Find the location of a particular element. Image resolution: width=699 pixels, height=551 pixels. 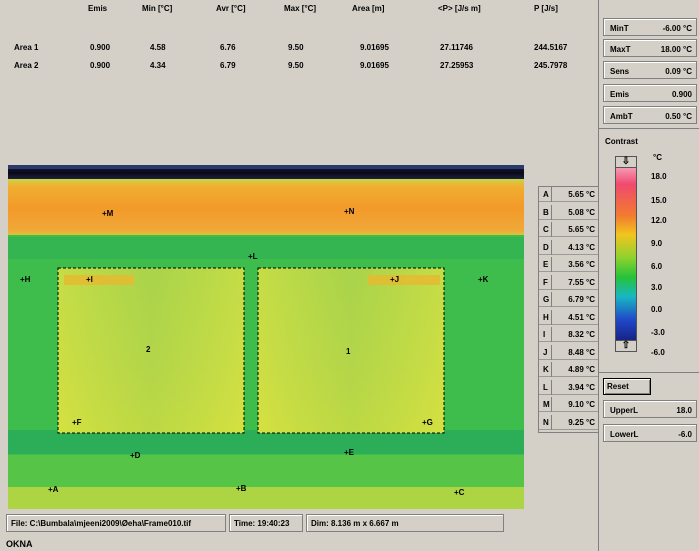

cell-emis: 0.900 is located at coordinates (100, 47).